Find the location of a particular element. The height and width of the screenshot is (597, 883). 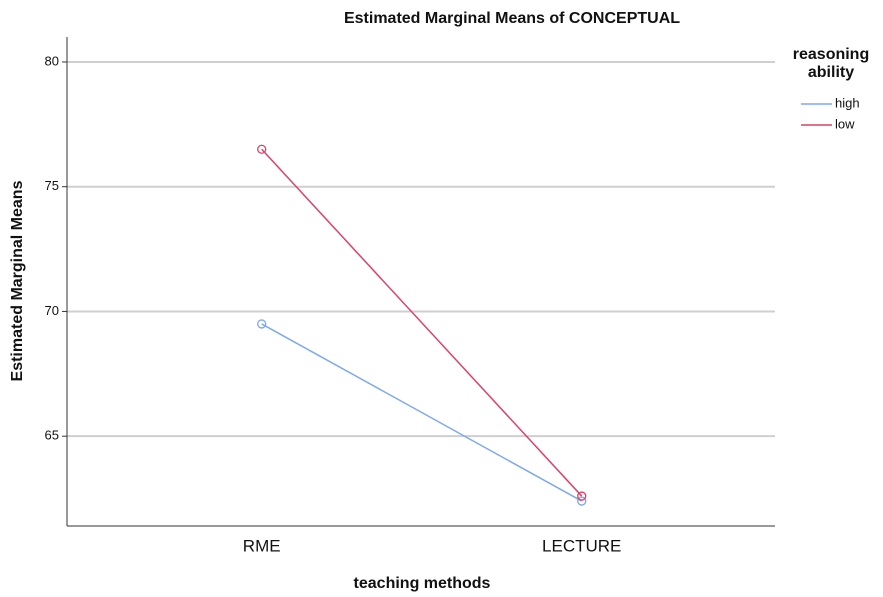

y-tick-label: 70 is located at coordinates (52, 310).